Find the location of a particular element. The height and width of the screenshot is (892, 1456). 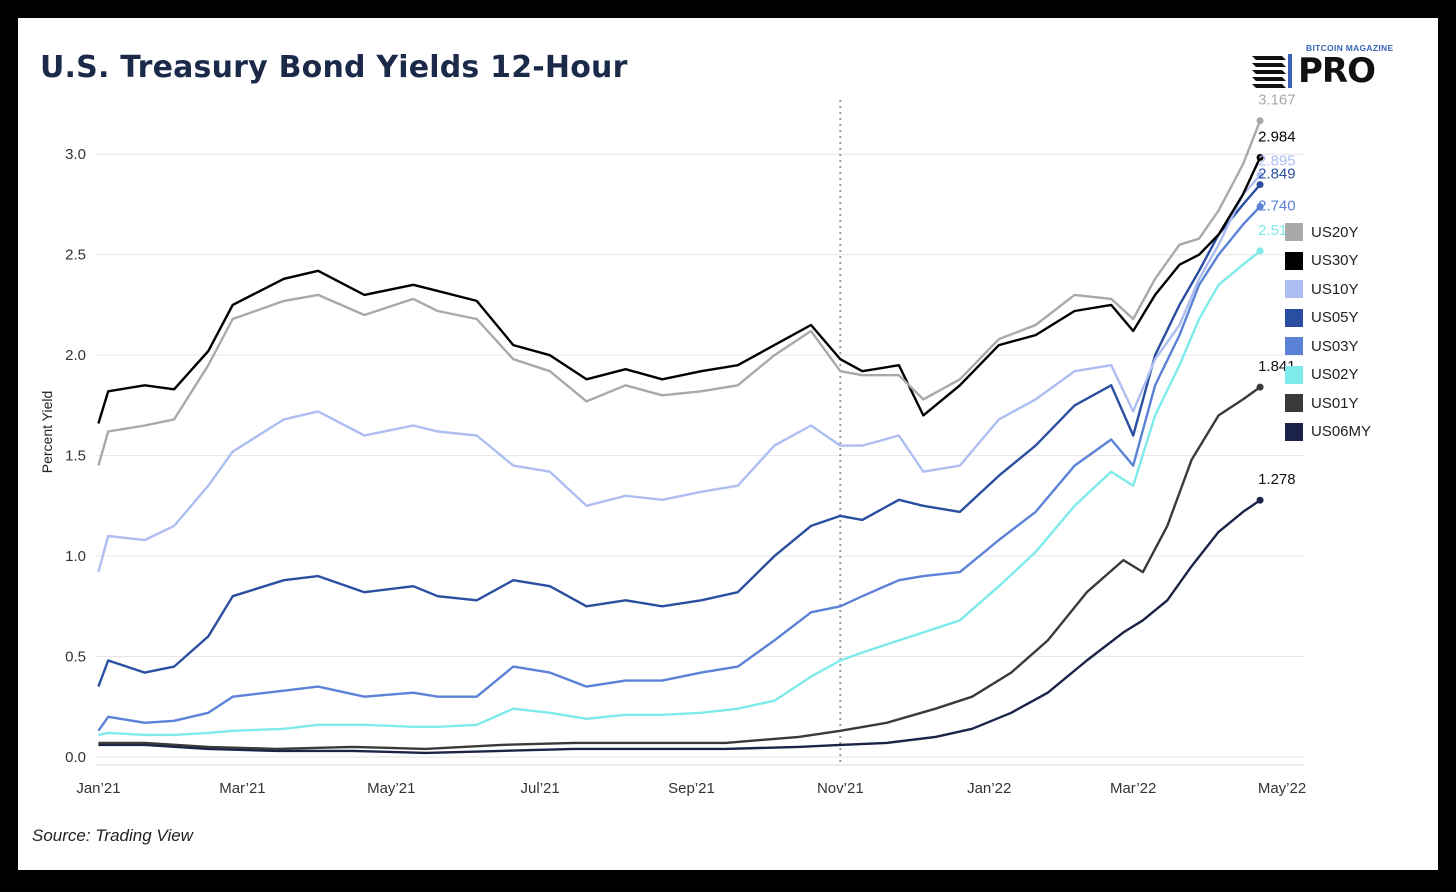

chart-title: U.S. Treasury Bond Yields 12-Hour is located at coordinates (334, 67).